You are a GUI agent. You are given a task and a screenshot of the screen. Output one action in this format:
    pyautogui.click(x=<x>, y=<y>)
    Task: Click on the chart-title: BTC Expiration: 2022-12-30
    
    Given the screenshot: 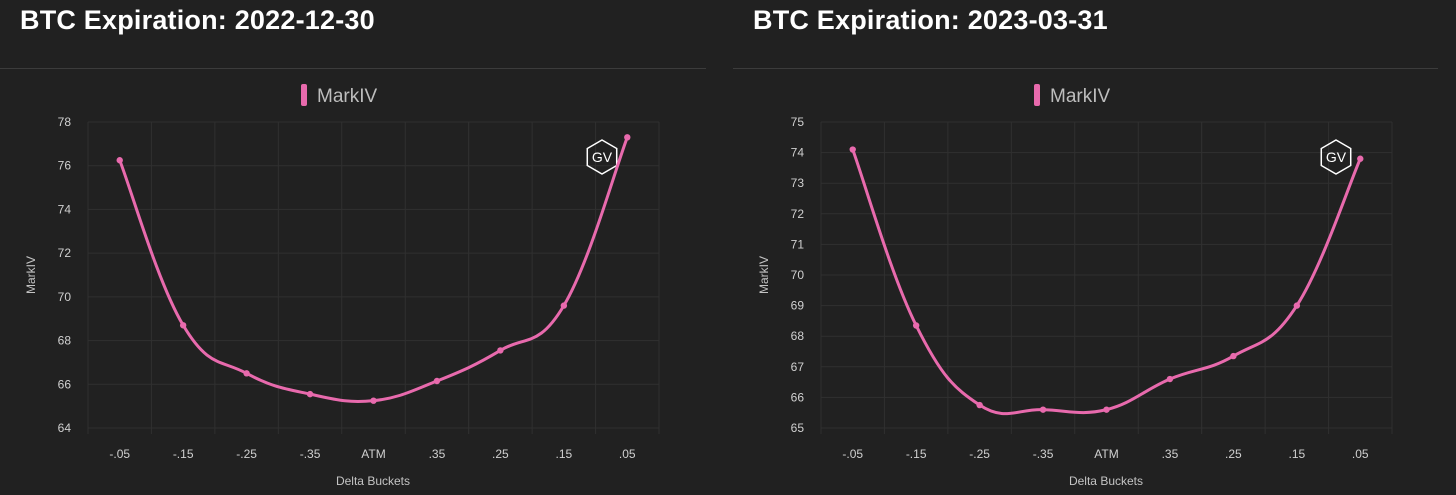 What is the action you would take?
    pyautogui.click(x=197, y=20)
    